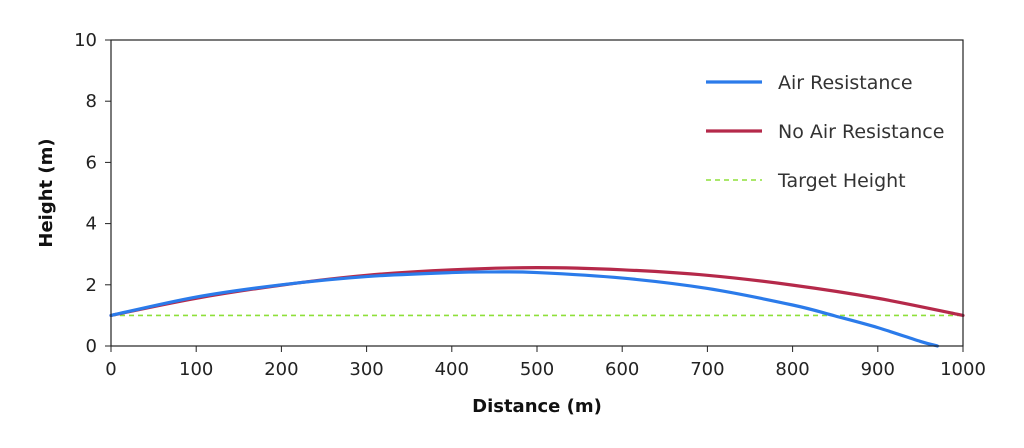 This screenshot has width=1024, height=448. What do you see at coordinates (524, 309) in the screenshot?
I see `series-line-air-resistance` at bounding box center [524, 309].